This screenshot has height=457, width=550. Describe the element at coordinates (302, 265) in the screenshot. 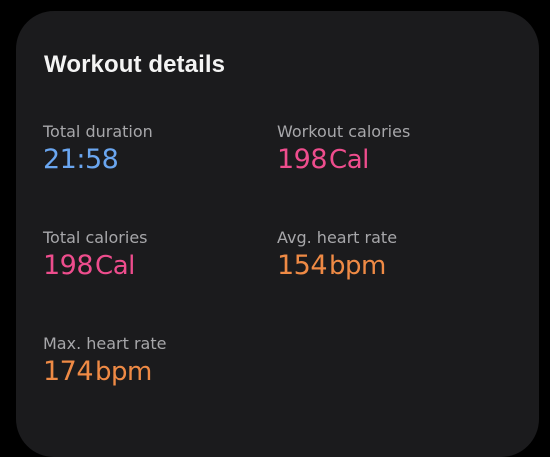

I see `stat-number: 154` at that location.